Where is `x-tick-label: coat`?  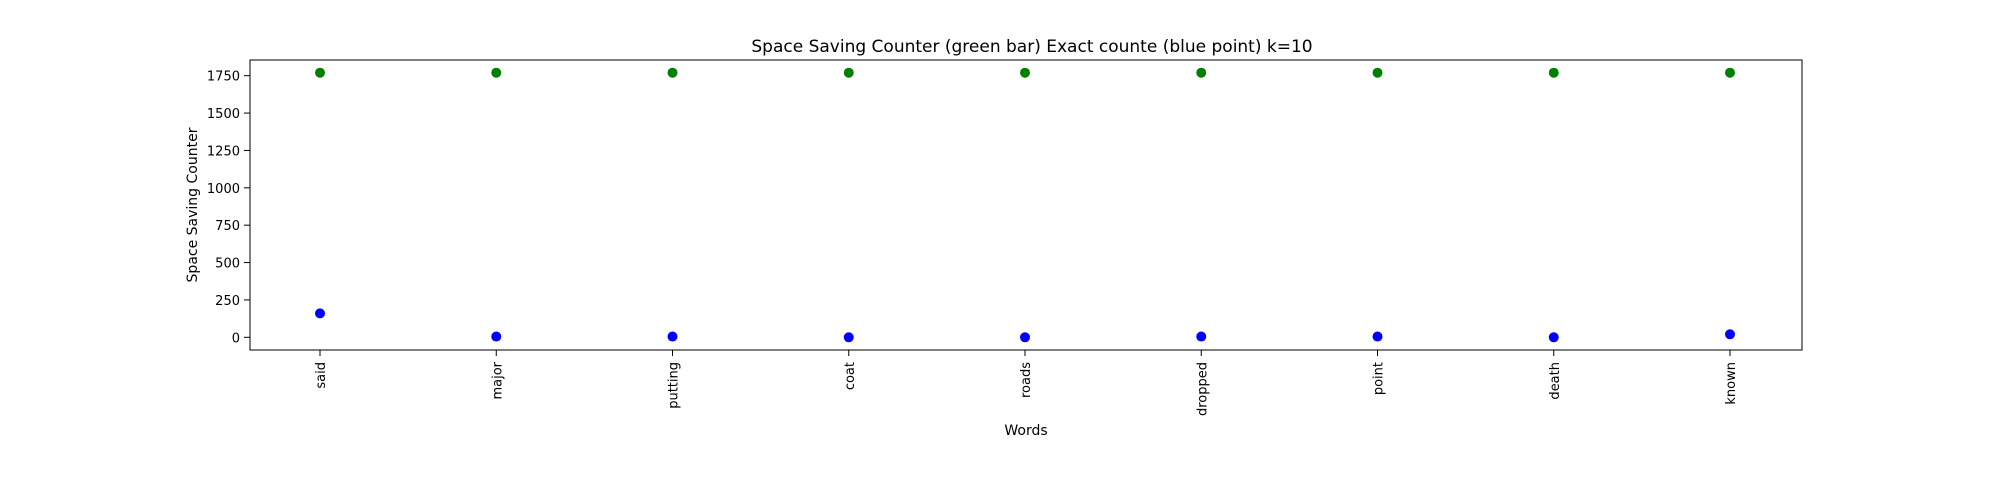
x-tick-label: coat is located at coordinates (850, 376).